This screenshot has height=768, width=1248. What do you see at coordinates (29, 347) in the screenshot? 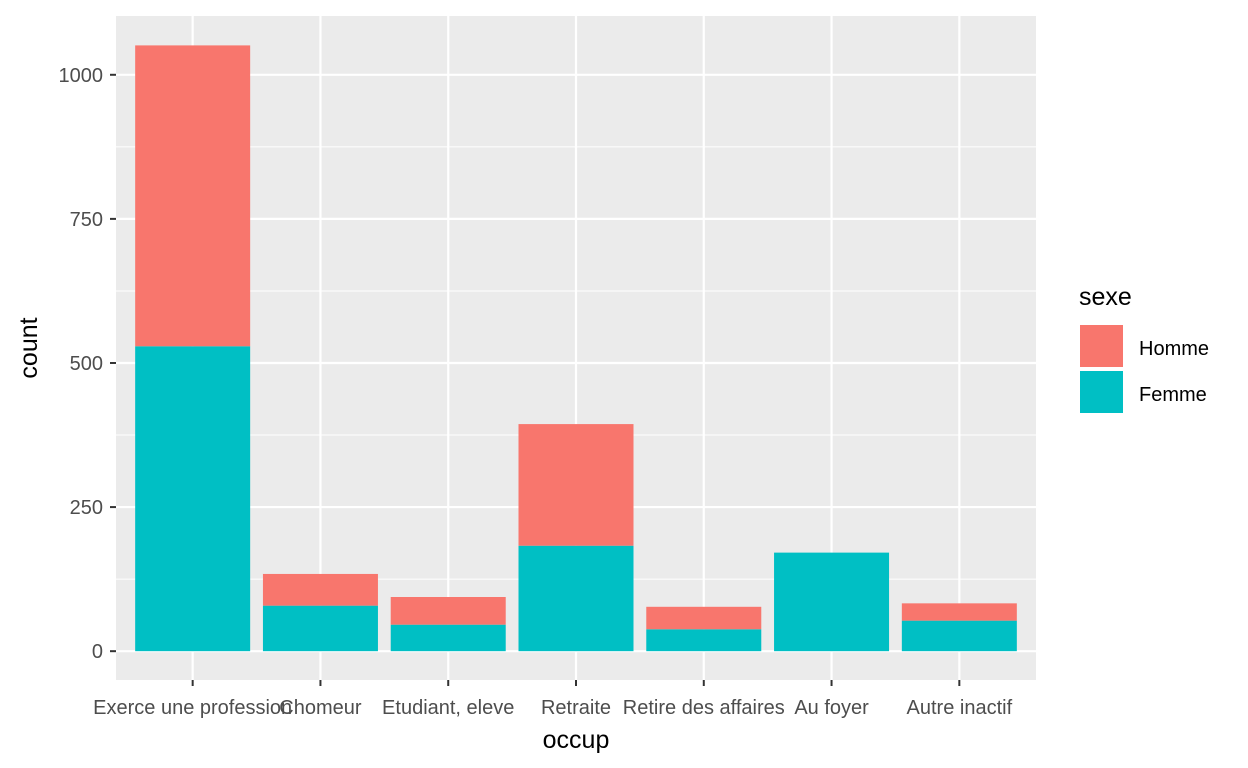
I see `y-axis-title: count` at bounding box center [29, 347].